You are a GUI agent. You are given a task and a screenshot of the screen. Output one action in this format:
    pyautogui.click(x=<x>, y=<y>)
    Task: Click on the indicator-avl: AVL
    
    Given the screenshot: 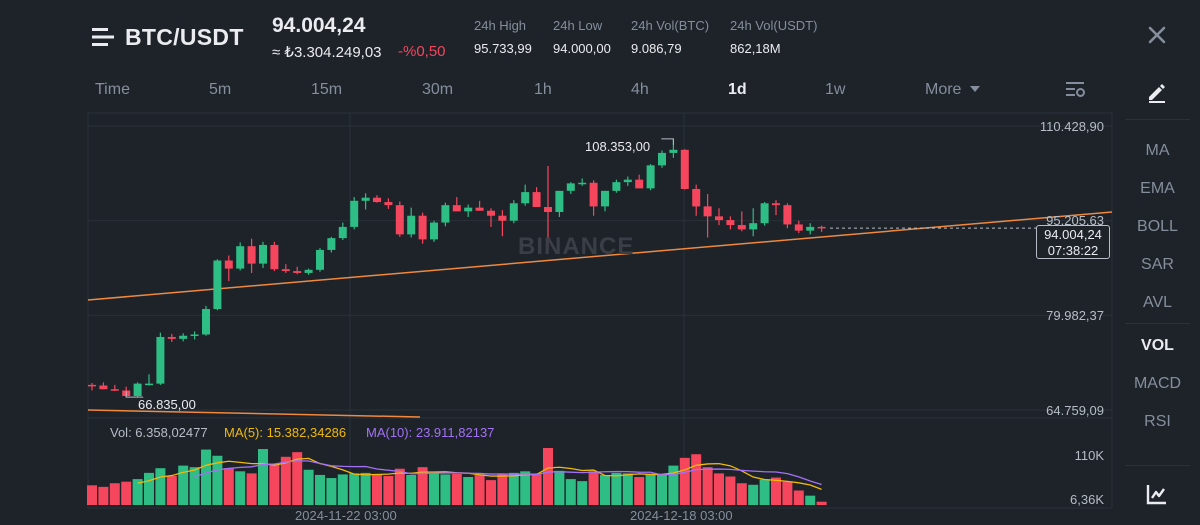 What is the action you would take?
    pyautogui.click(x=1157, y=302)
    